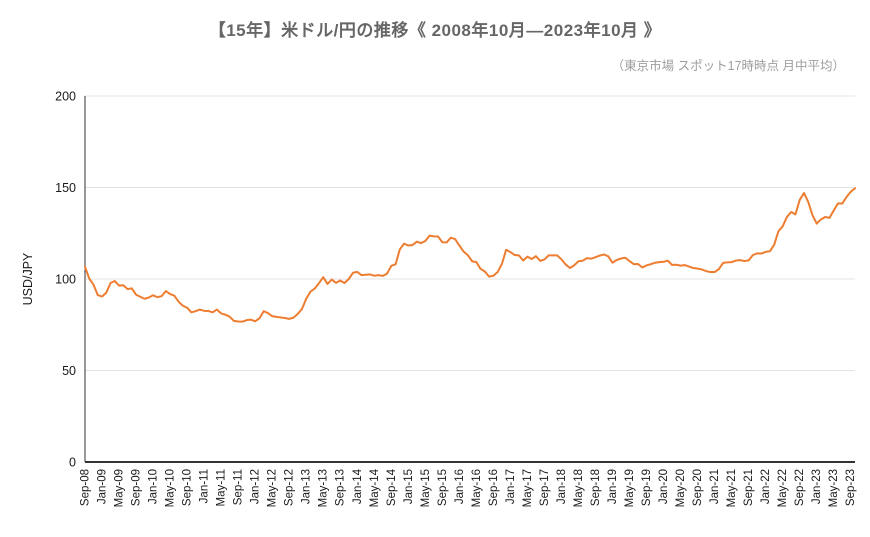 The width and height of the screenshot is (870, 537). I want to click on x-tick-label-Jan-21: Jan-21, so click(715, 486).